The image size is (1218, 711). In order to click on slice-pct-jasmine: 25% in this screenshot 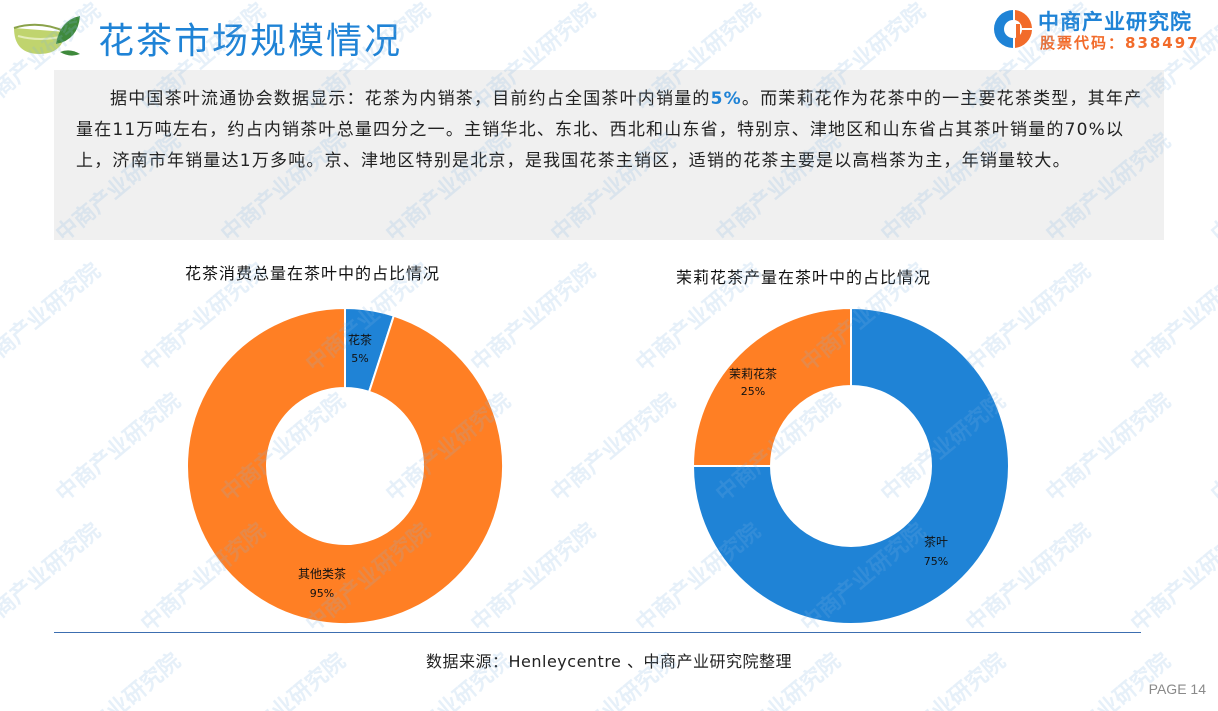, I will do `click(753, 391)`.